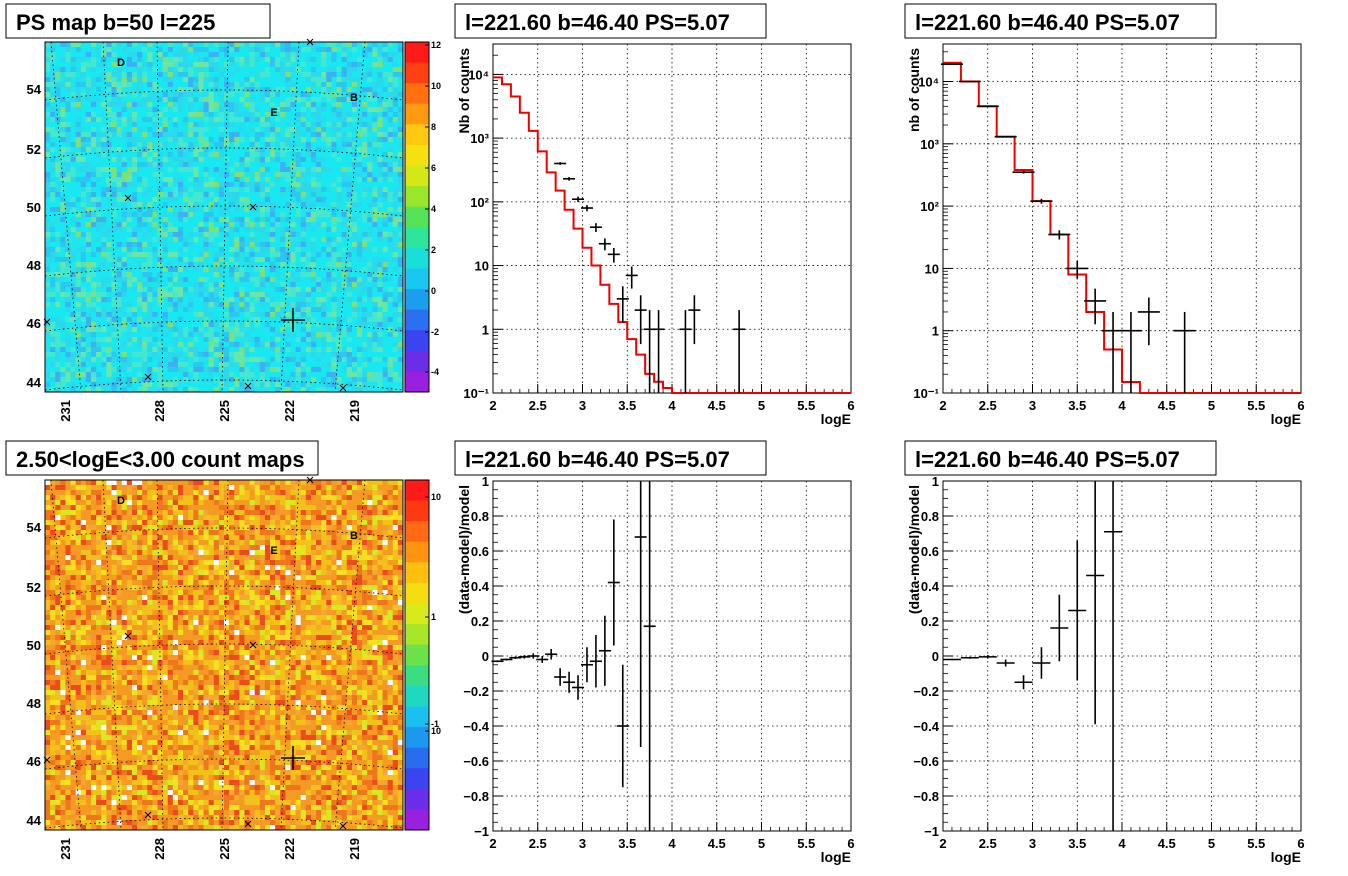 This screenshot has width=1348, height=876. Describe the element at coordinates (34, 587) in the screenshot. I see `map-y-tick-label: 52` at that location.